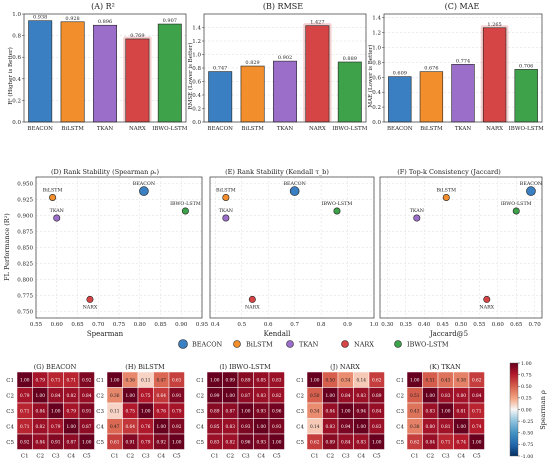  I want to click on panel-g-title: (G) BEACON, so click(55, 367).